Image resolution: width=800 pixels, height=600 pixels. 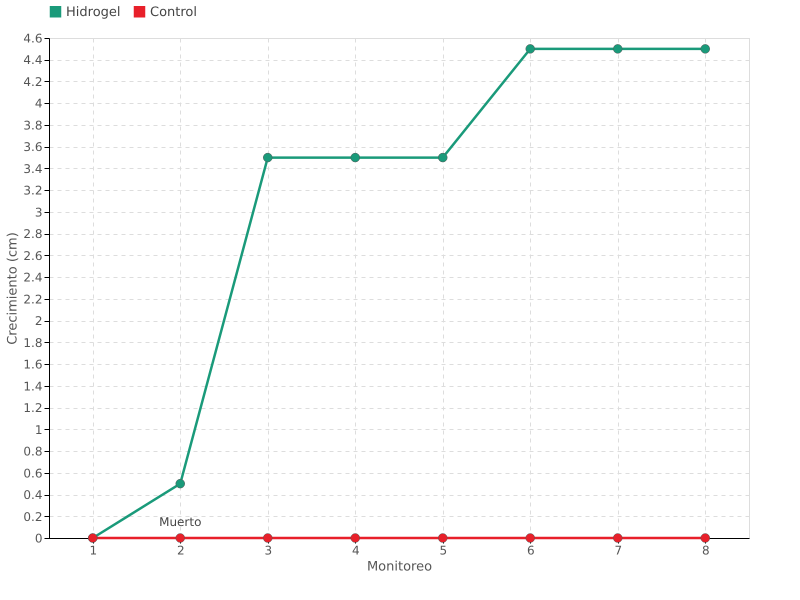 I want to click on x-tick-label: 4, so click(x=356, y=551).